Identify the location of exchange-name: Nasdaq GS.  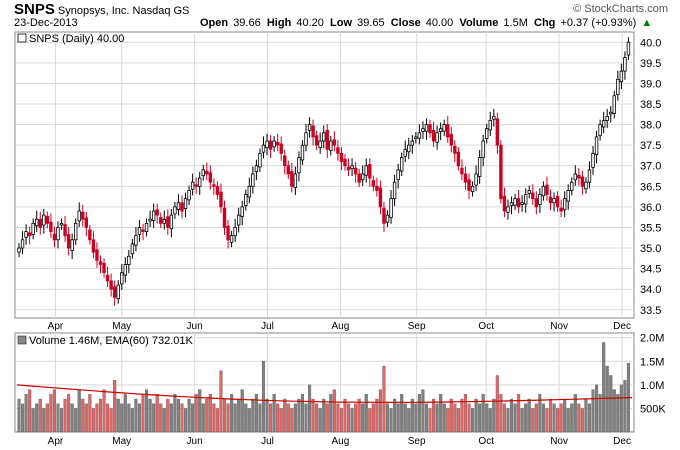
(161, 11).